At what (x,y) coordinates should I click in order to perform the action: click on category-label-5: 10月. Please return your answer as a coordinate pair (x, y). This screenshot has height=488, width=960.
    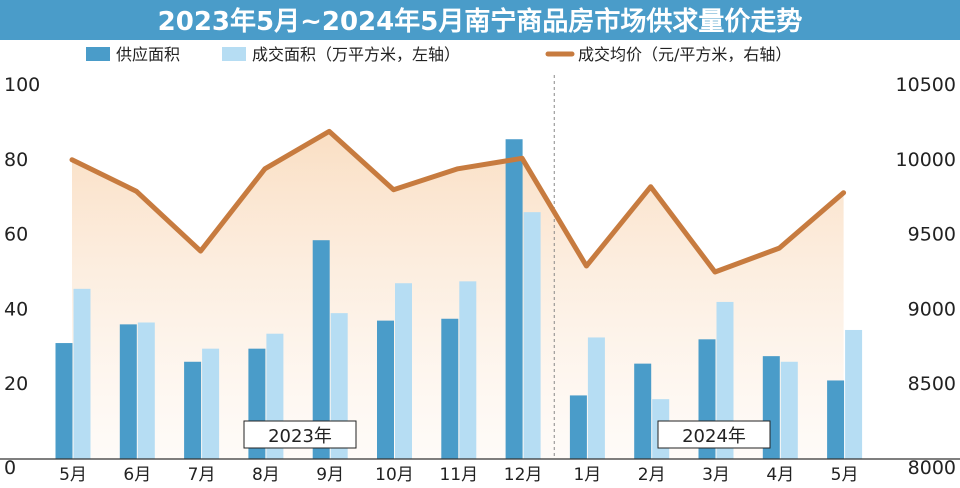
    Looking at the image, I should click on (394, 475).